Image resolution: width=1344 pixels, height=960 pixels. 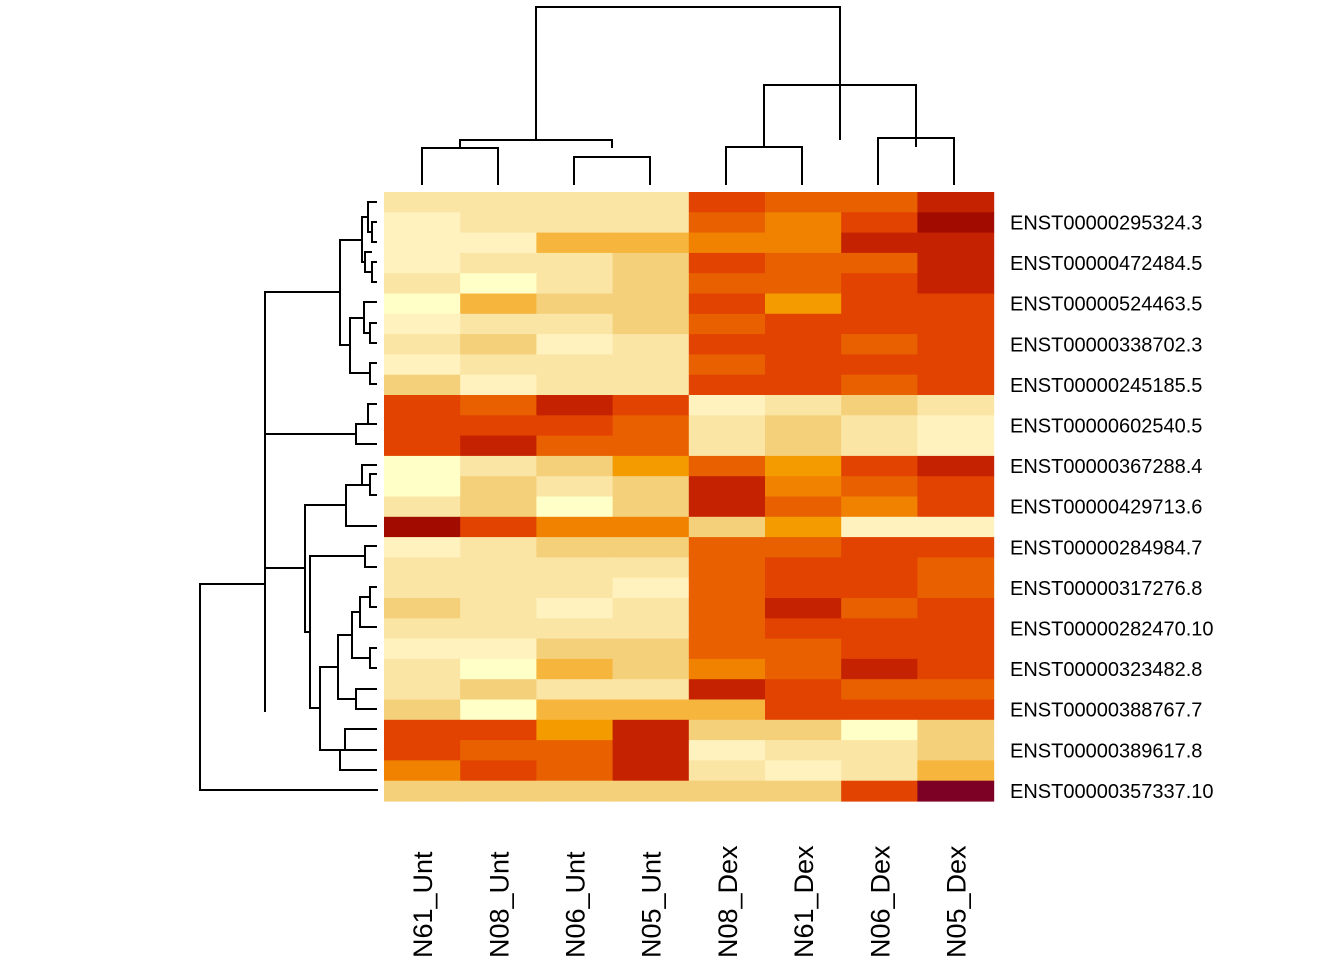 What do you see at coordinates (1106, 670) in the screenshot?
I see `row-label: ENST00000323482.8` at bounding box center [1106, 670].